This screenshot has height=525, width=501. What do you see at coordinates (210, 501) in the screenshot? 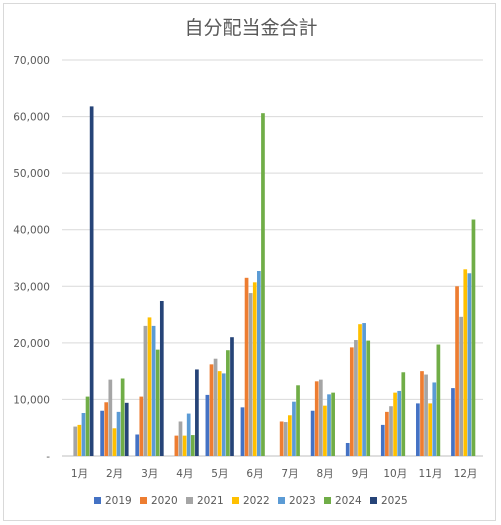
I see `legend-label: 2021` at bounding box center [210, 501].